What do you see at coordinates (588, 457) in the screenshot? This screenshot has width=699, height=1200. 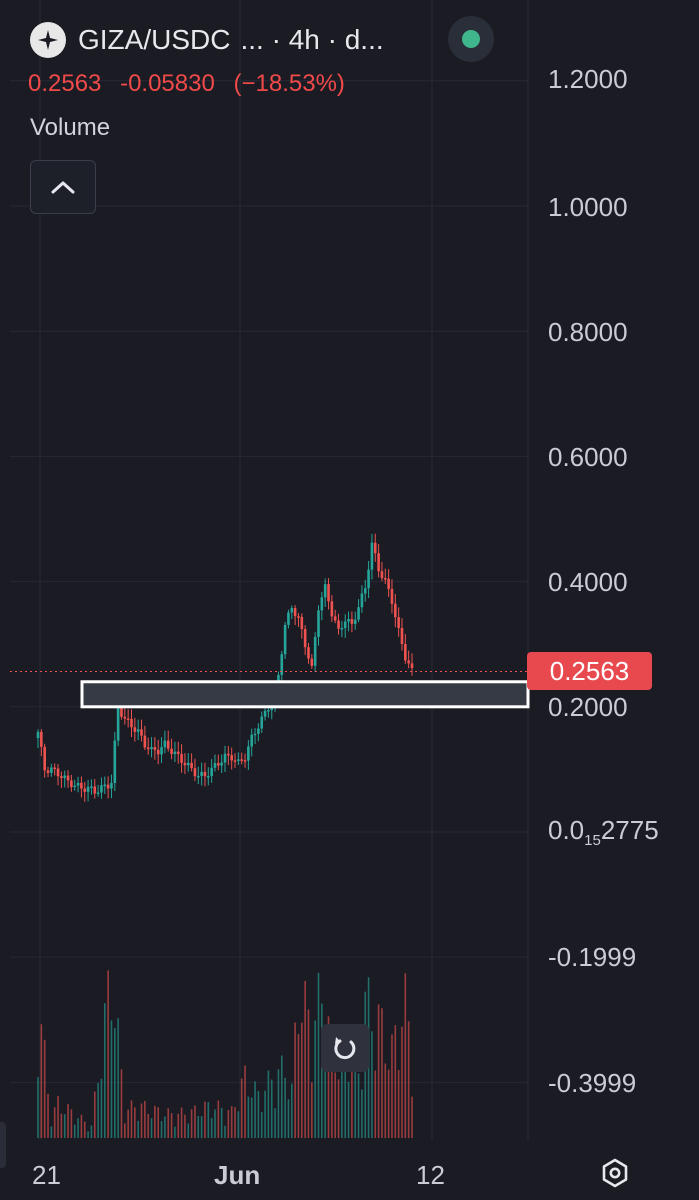 I see `price-axis-label: 0.6000` at bounding box center [588, 457].